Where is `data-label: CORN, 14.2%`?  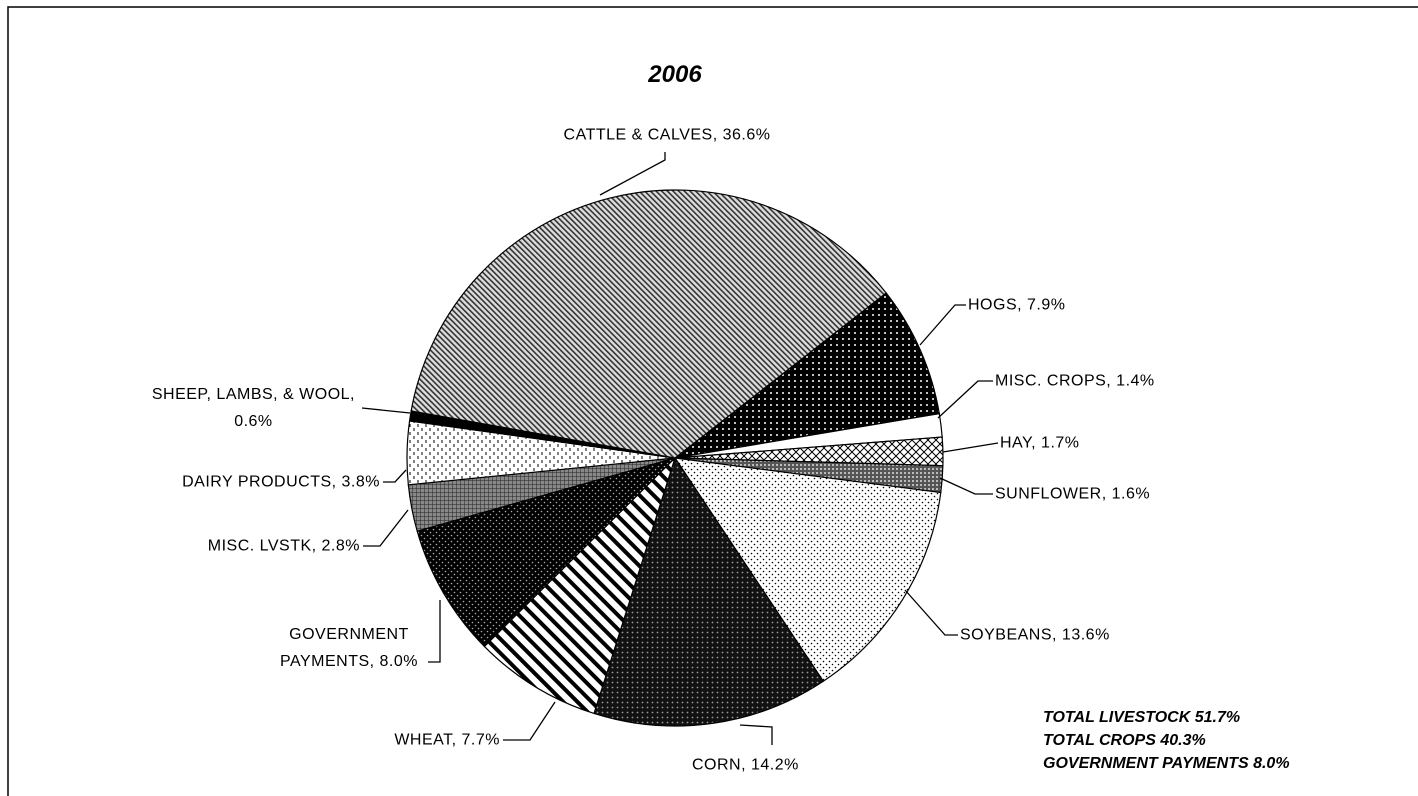 data-label: CORN, 14.2% is located at coordinates (745, 765).